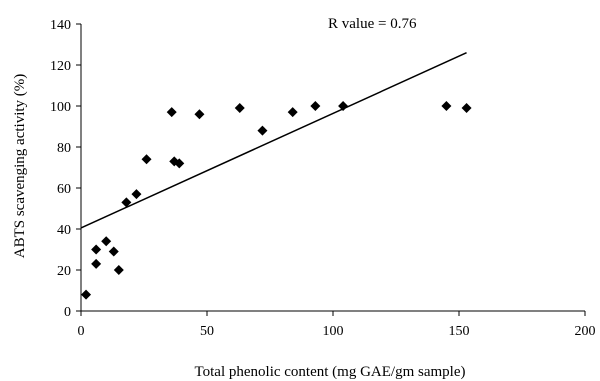 This screenshot has width=600, height=381. Describe the element at coordinates (459, 331) in the screenshot. I see `x-tick-label: 150` at that location.